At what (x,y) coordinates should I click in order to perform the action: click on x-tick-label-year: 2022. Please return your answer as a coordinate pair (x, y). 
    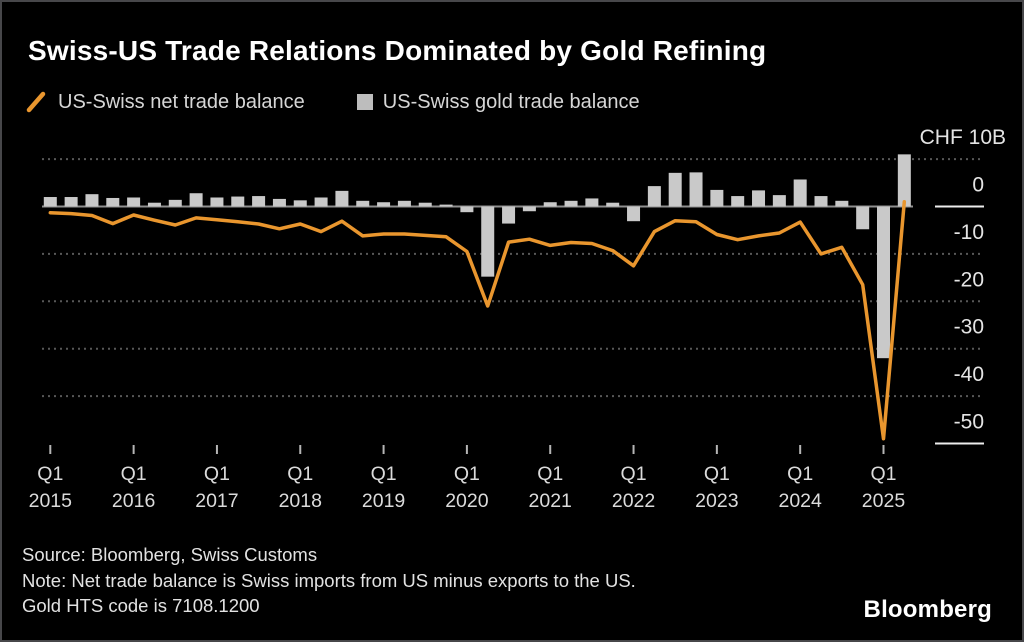
    Looking at the image, I should click on (633, 501).